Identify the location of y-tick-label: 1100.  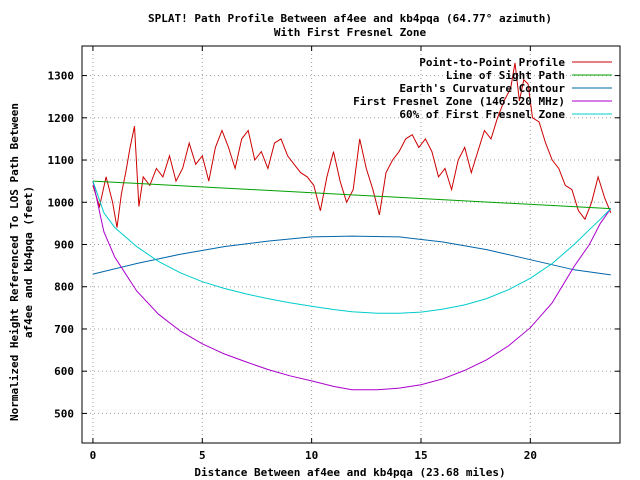
(61, 160).